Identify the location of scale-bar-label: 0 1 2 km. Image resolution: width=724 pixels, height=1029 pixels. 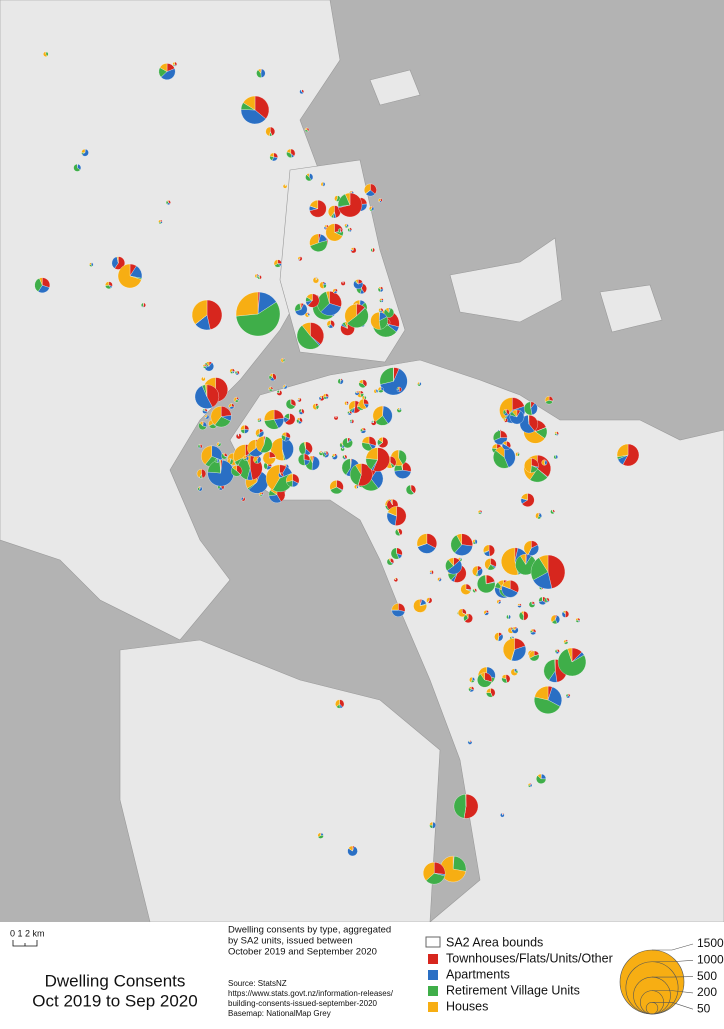
(27, 933).